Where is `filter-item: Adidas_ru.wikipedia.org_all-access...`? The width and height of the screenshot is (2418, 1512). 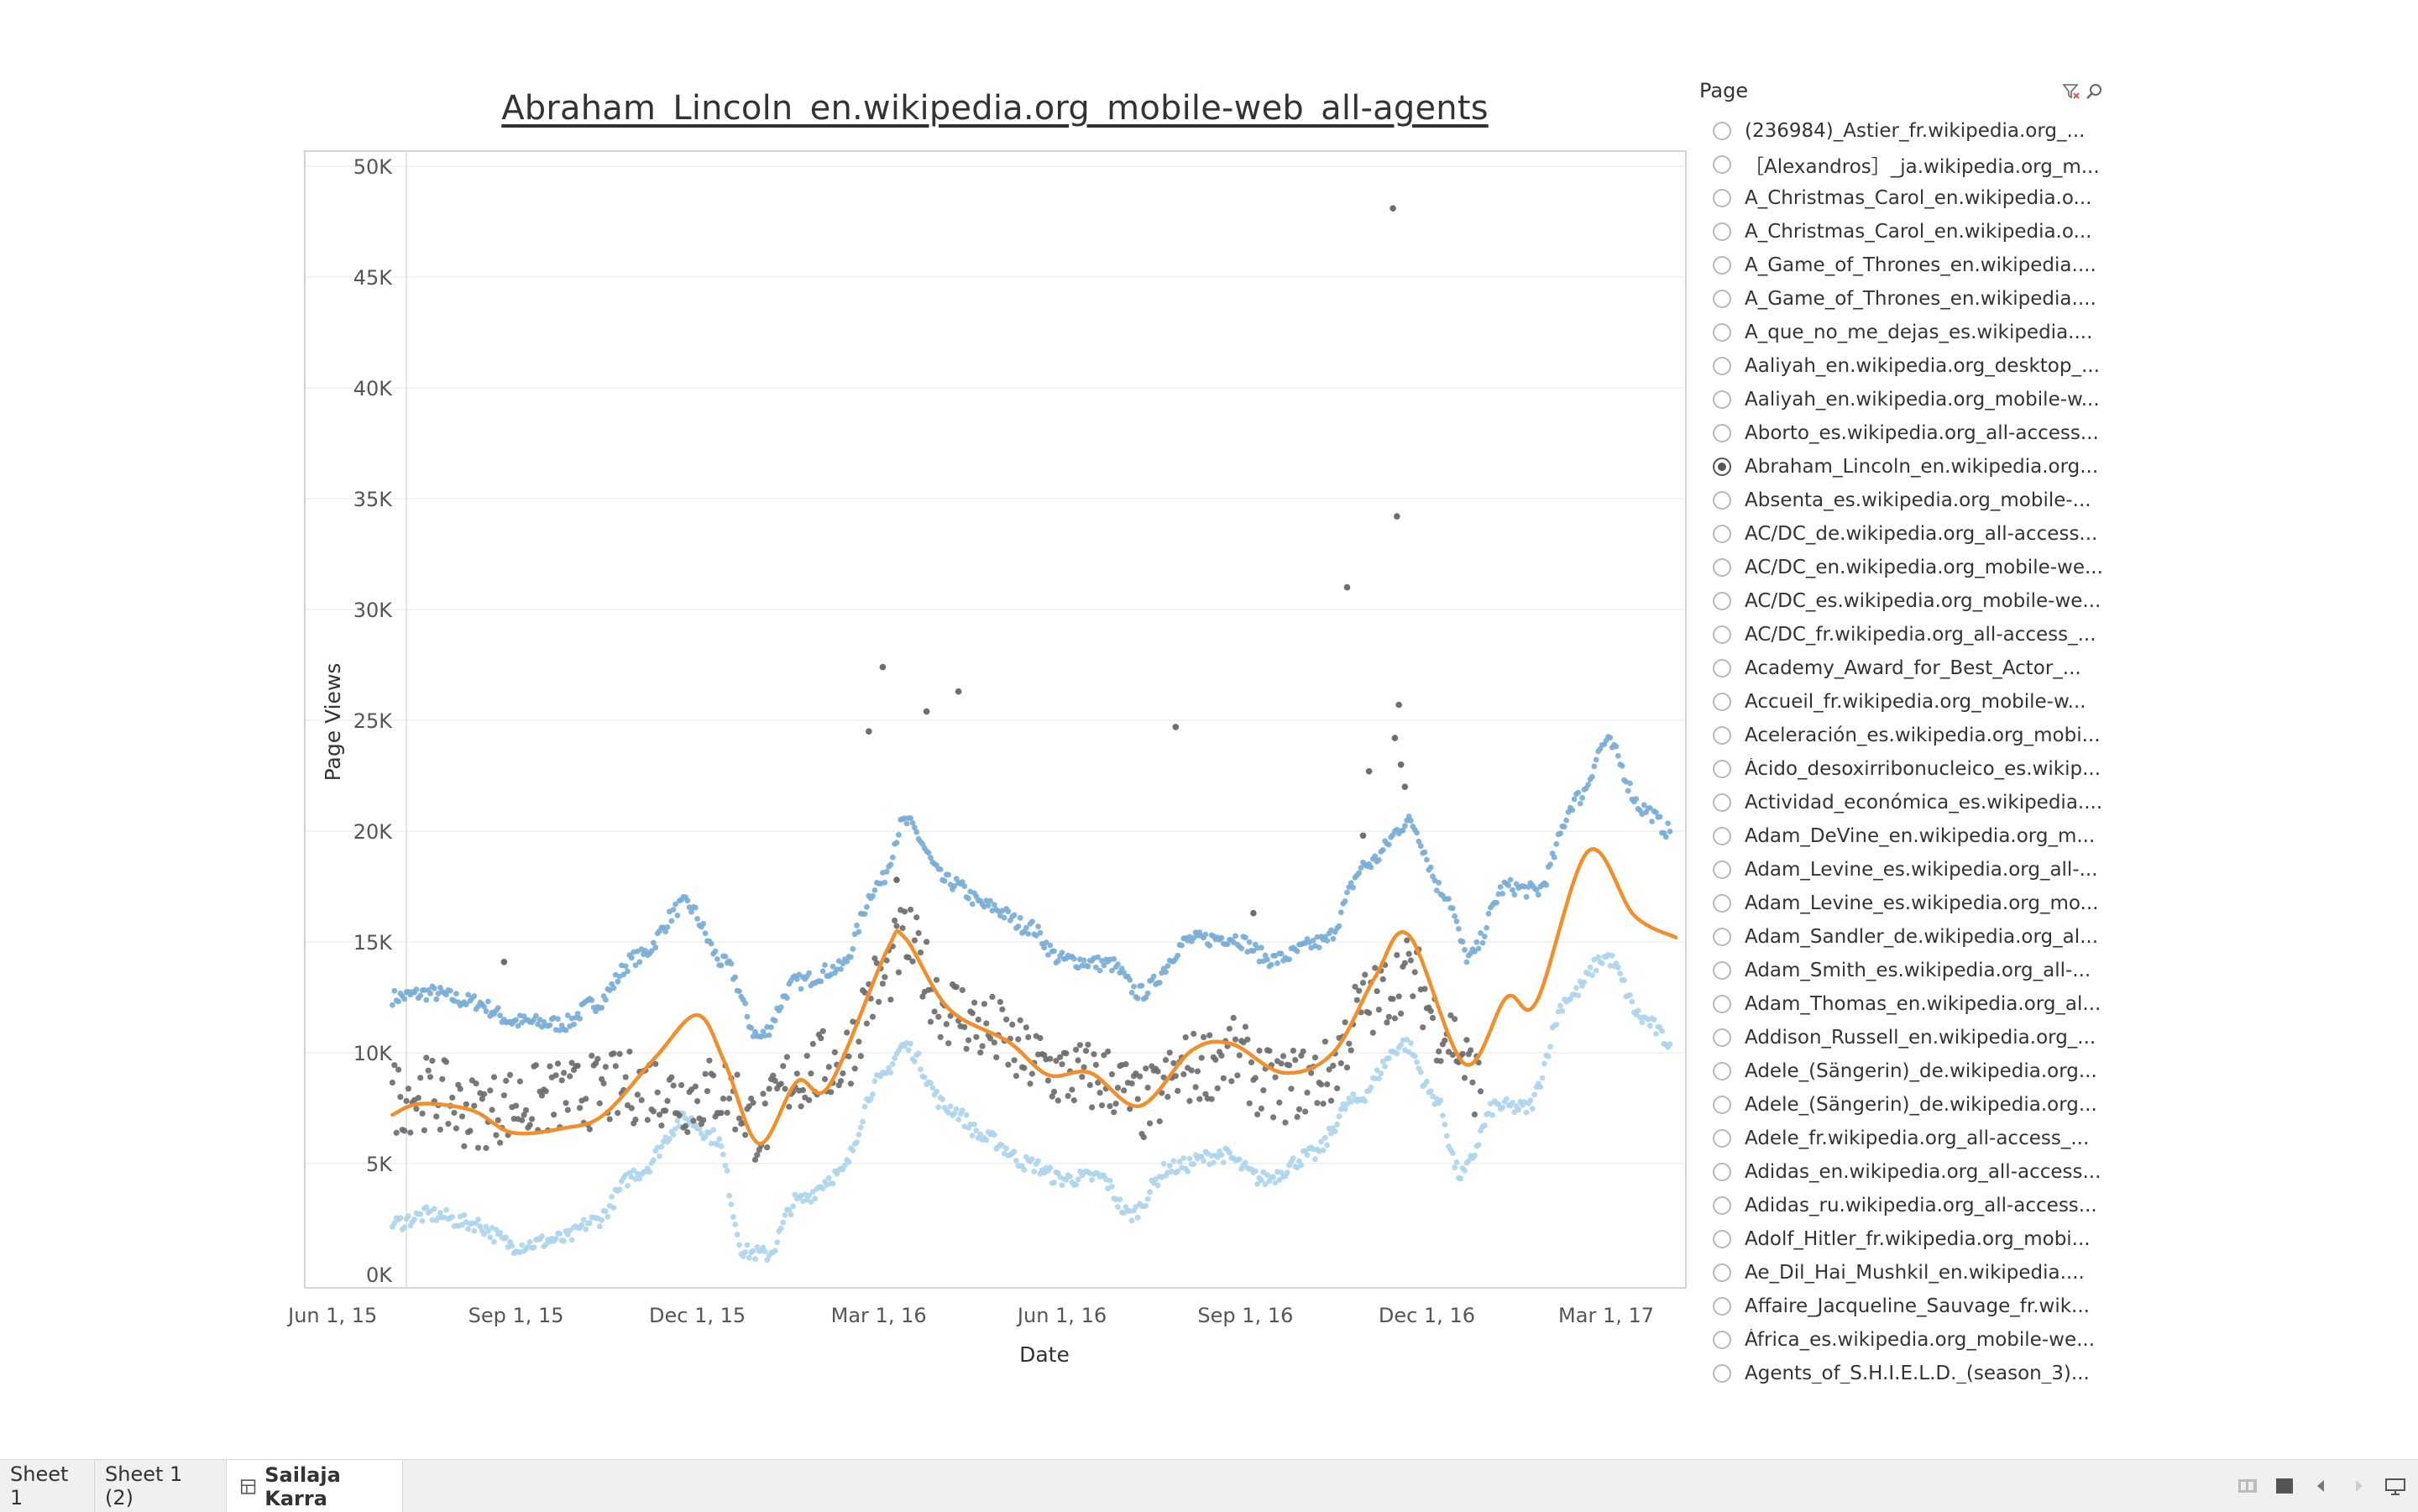
filter-item: Adidas_ru.wikipedia.org_all-access... is located at coordinates (1899, 1205).